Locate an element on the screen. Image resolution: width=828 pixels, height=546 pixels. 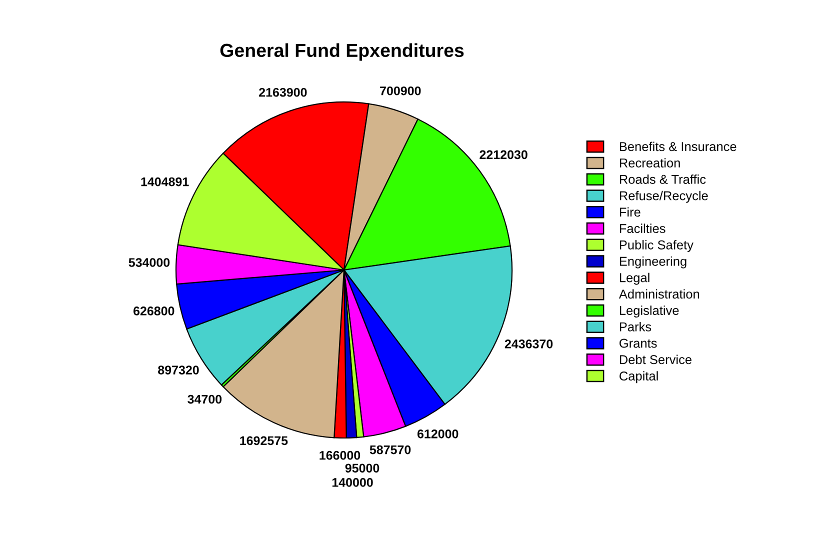
data-label: 2163900 is located at coordinates (283, 92).